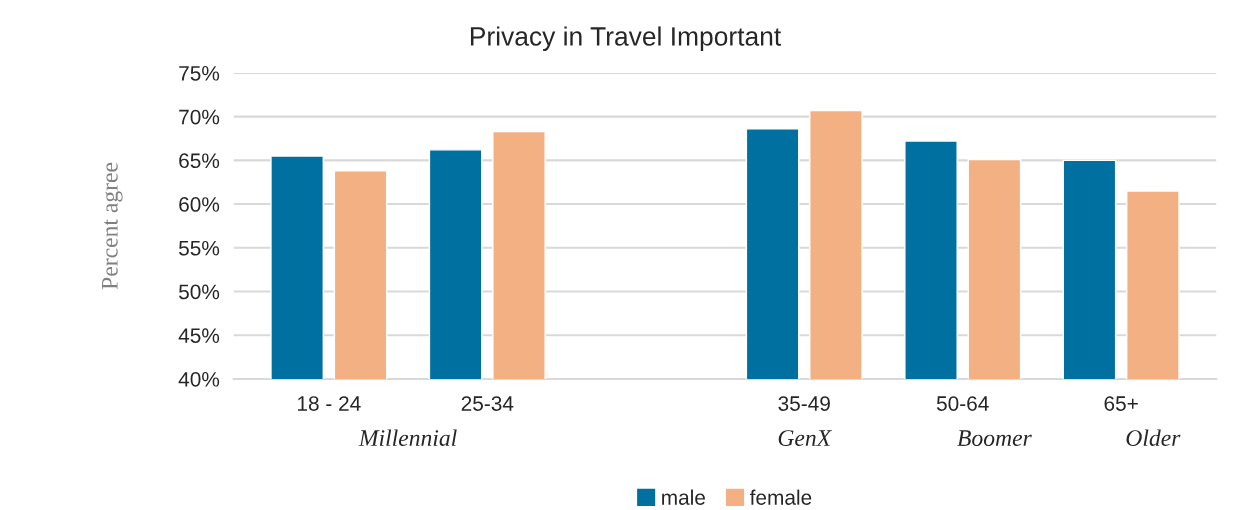 The width and height of the screenshot is (1250, 510). Describe the element at coordinates (805, 438) in the screenshot. I see `text: GenX` at that location.